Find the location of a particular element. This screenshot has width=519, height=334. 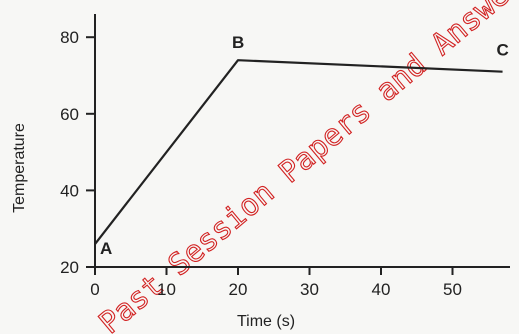

x-axis-title: Time (s) is located at coordinates (266, 321).